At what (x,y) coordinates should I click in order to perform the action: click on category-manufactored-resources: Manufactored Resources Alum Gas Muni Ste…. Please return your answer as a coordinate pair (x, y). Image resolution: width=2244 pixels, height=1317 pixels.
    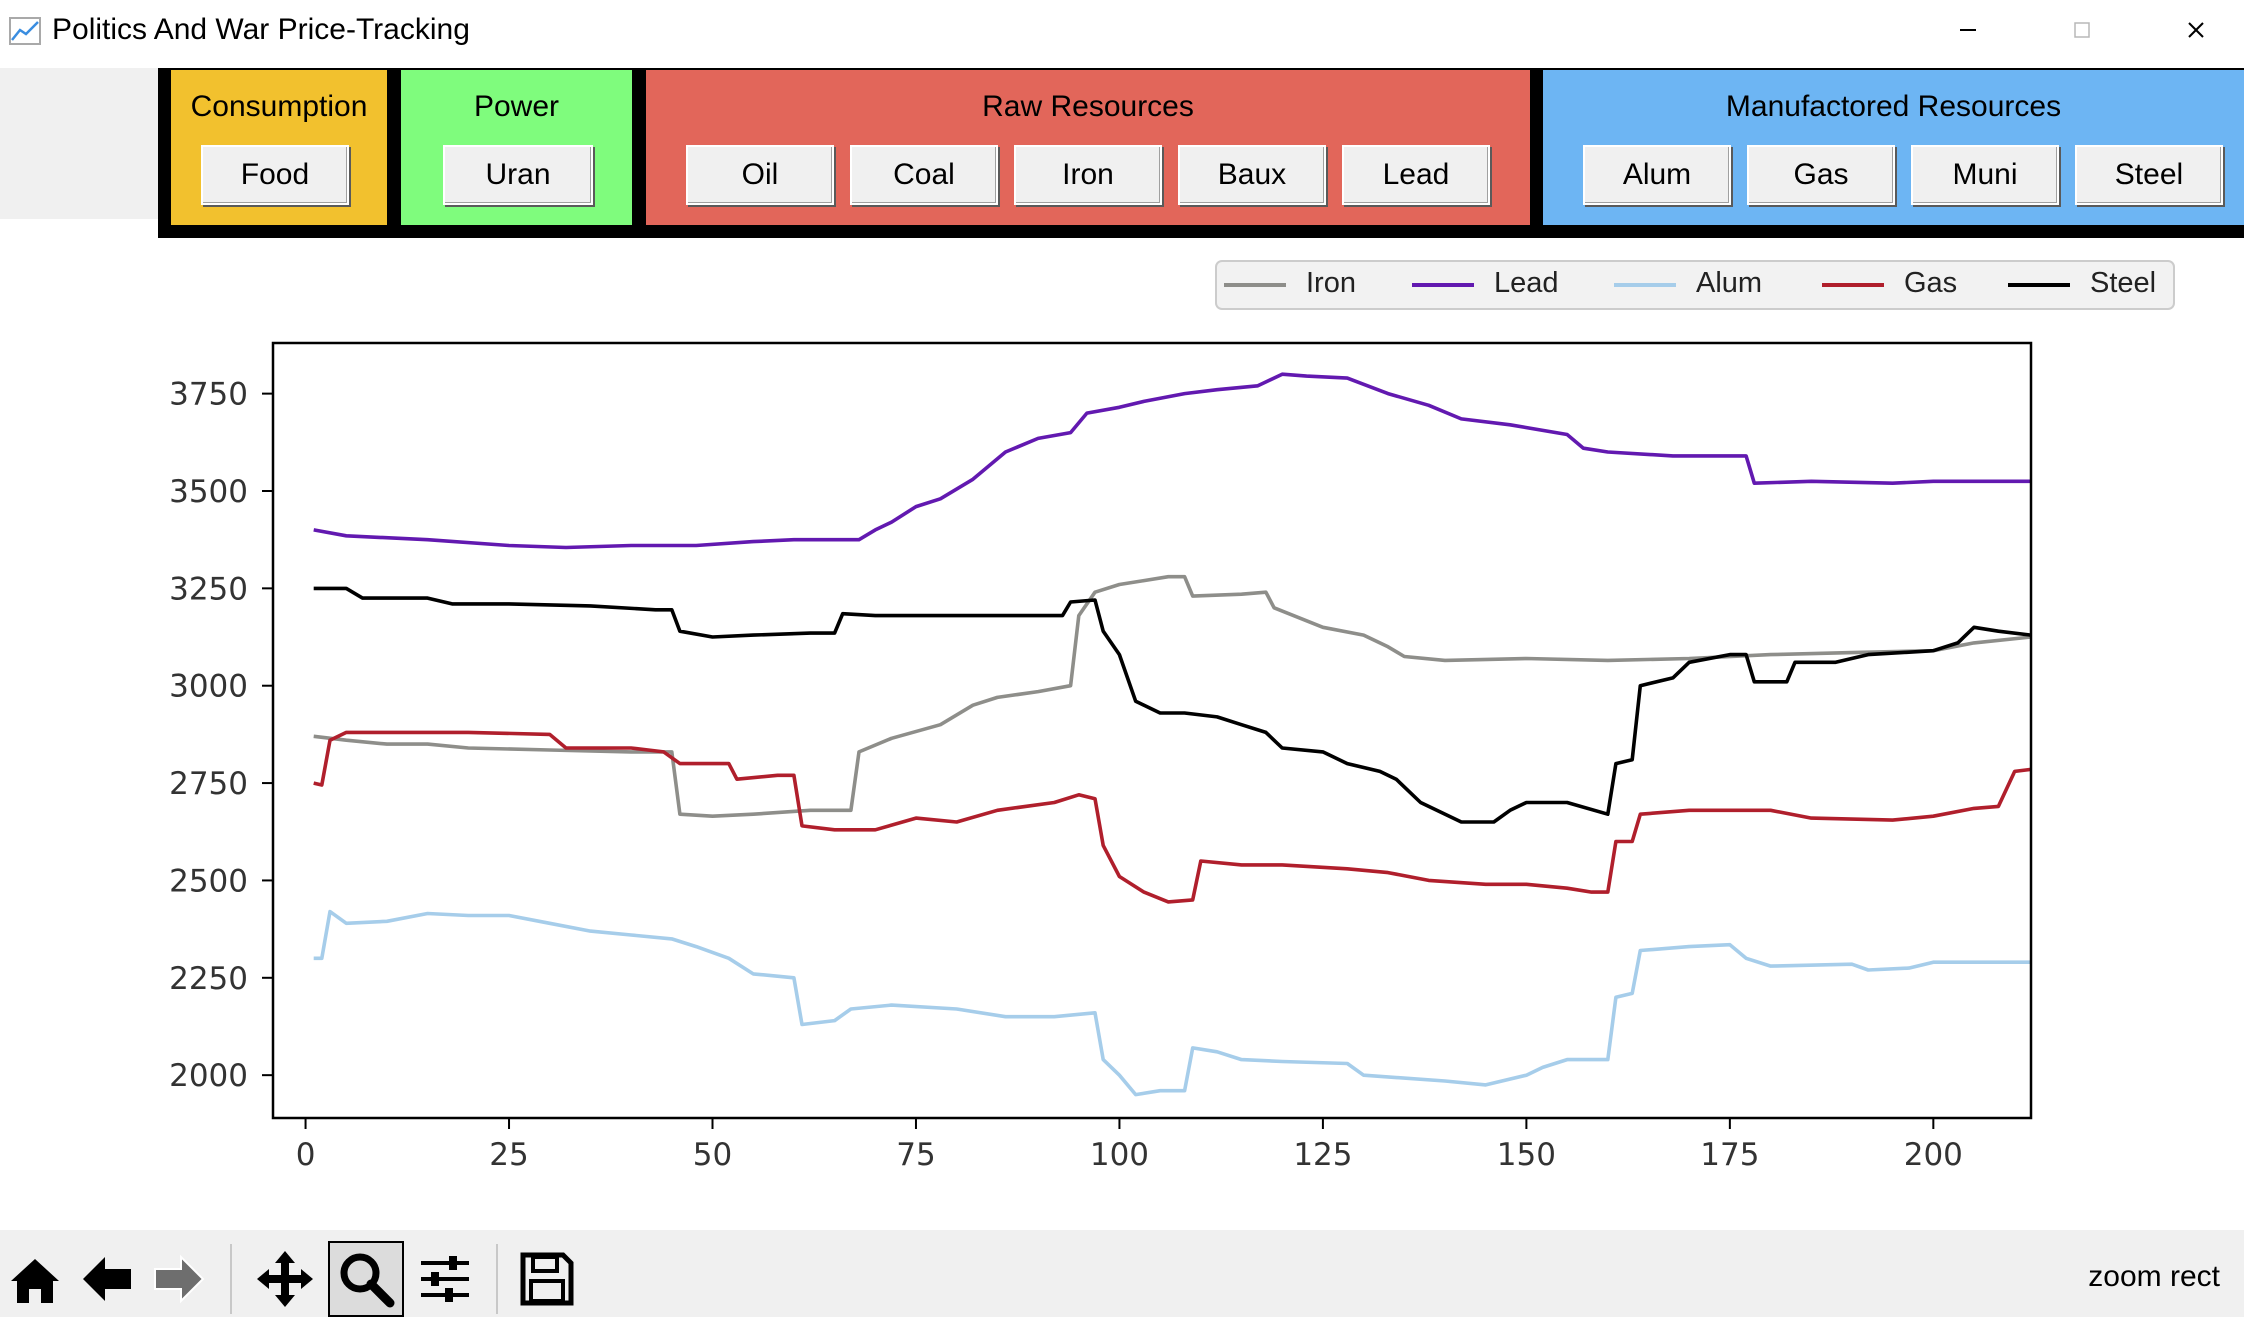
    Looking at the image, I should click on (1893, 147).